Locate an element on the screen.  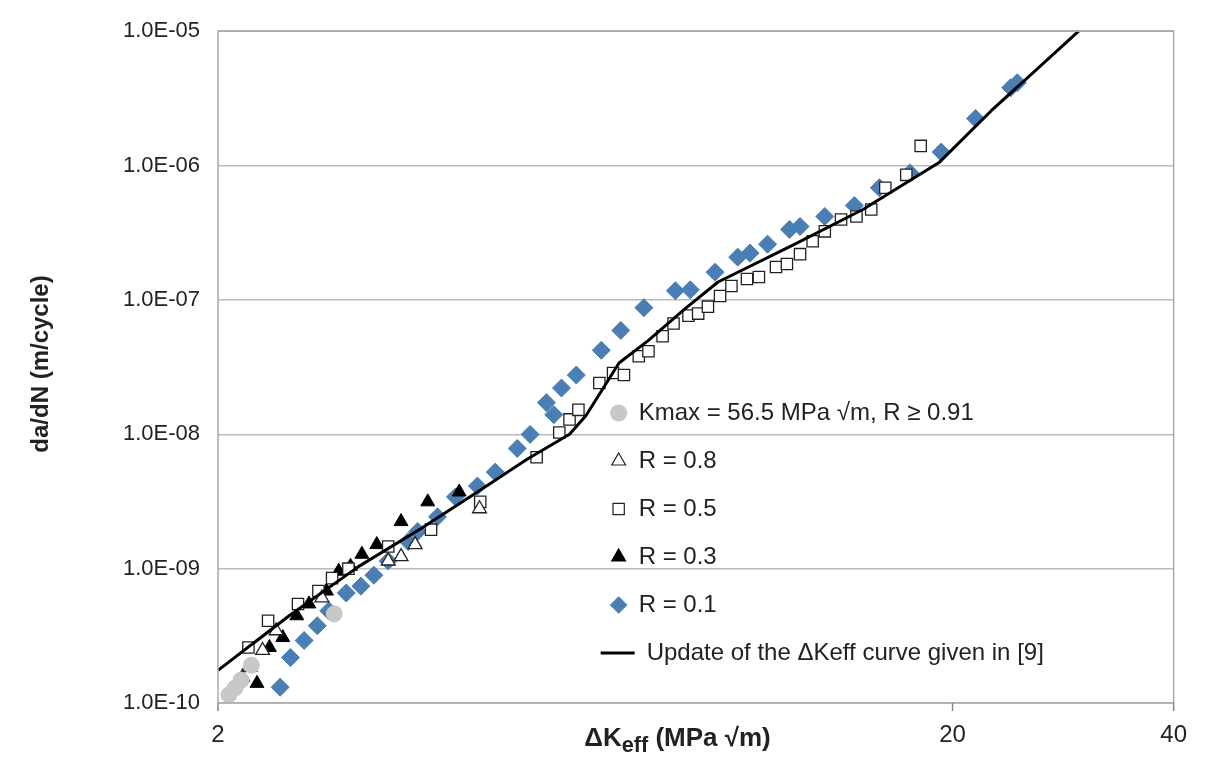
legend-label: R = 0.5 is located at coordinates (677, 507).